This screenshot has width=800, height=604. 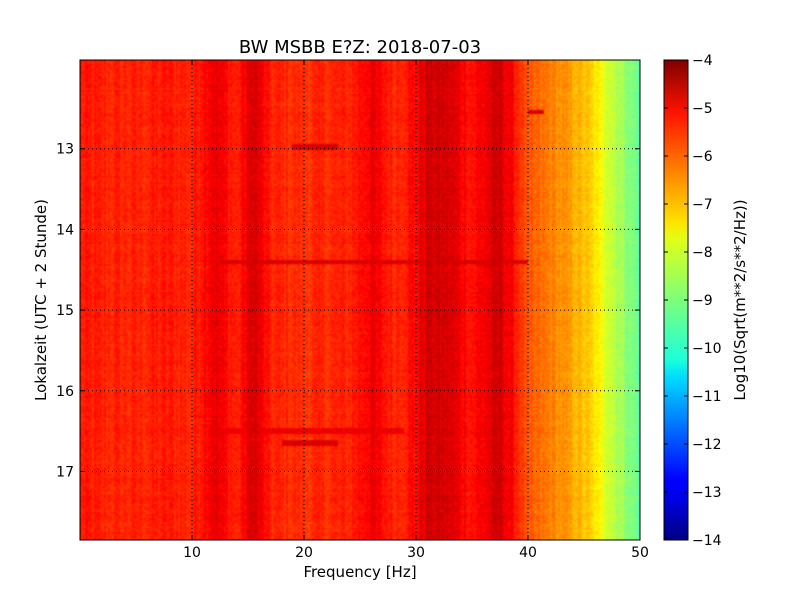 What do you see at coordinates (640, 553) in the screenshot?
I see `x-tick-label: 50` at bounding box center [640, 553].